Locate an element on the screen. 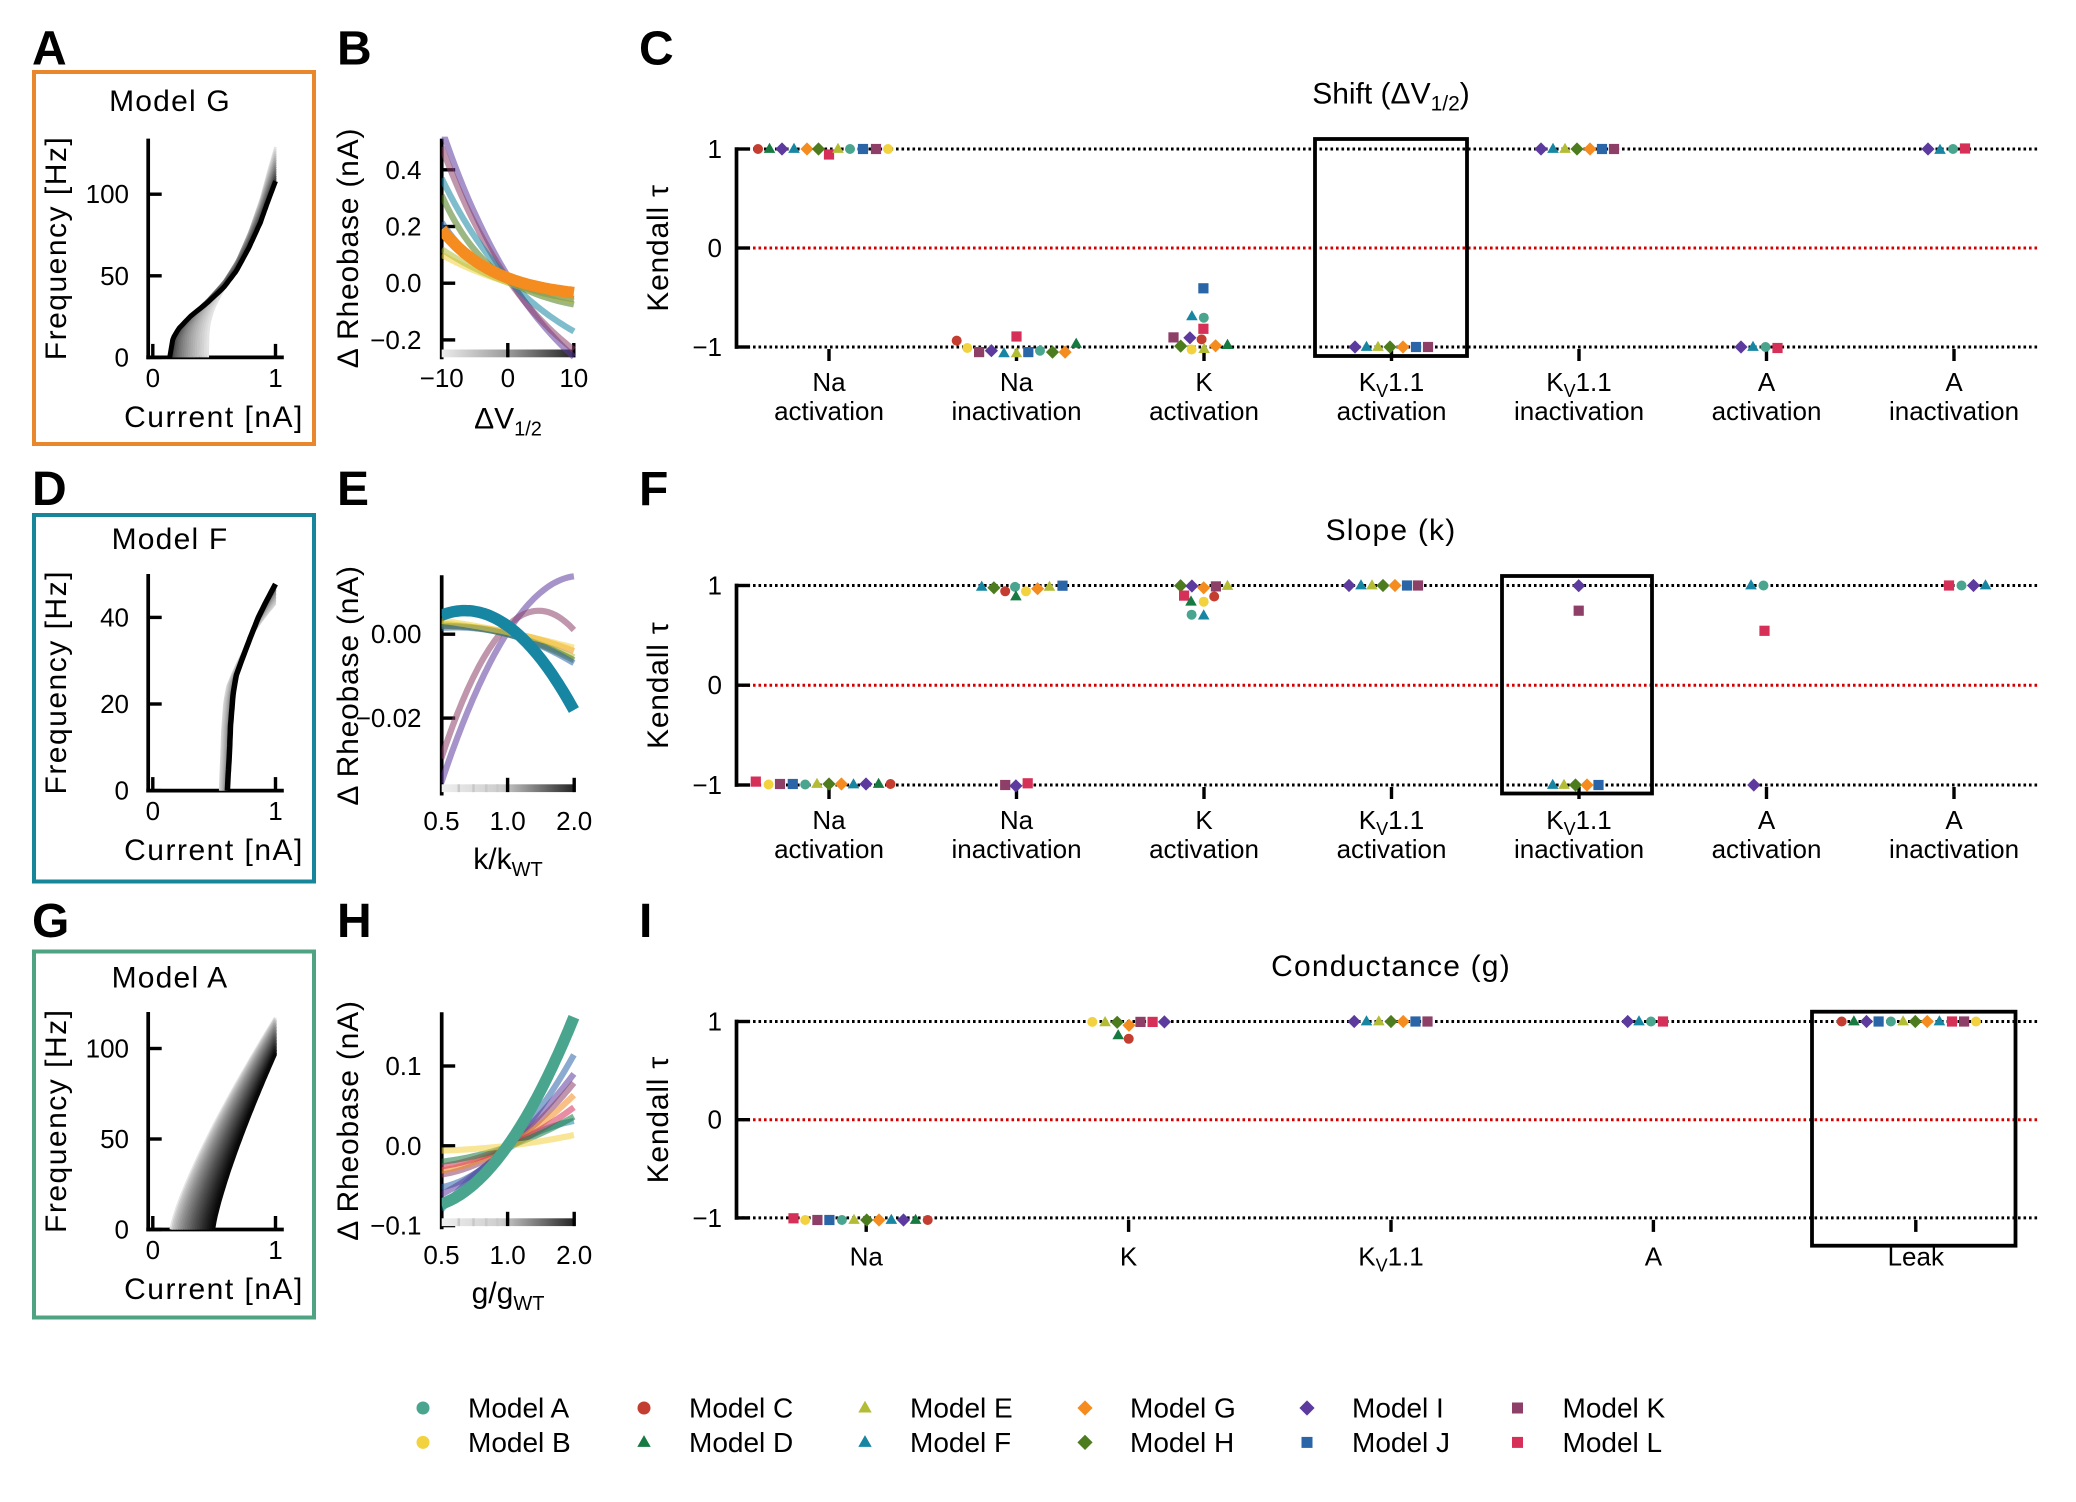 The image size is (2076, 1502). svg-text: Model H is located at coordinates (1182, 1442).